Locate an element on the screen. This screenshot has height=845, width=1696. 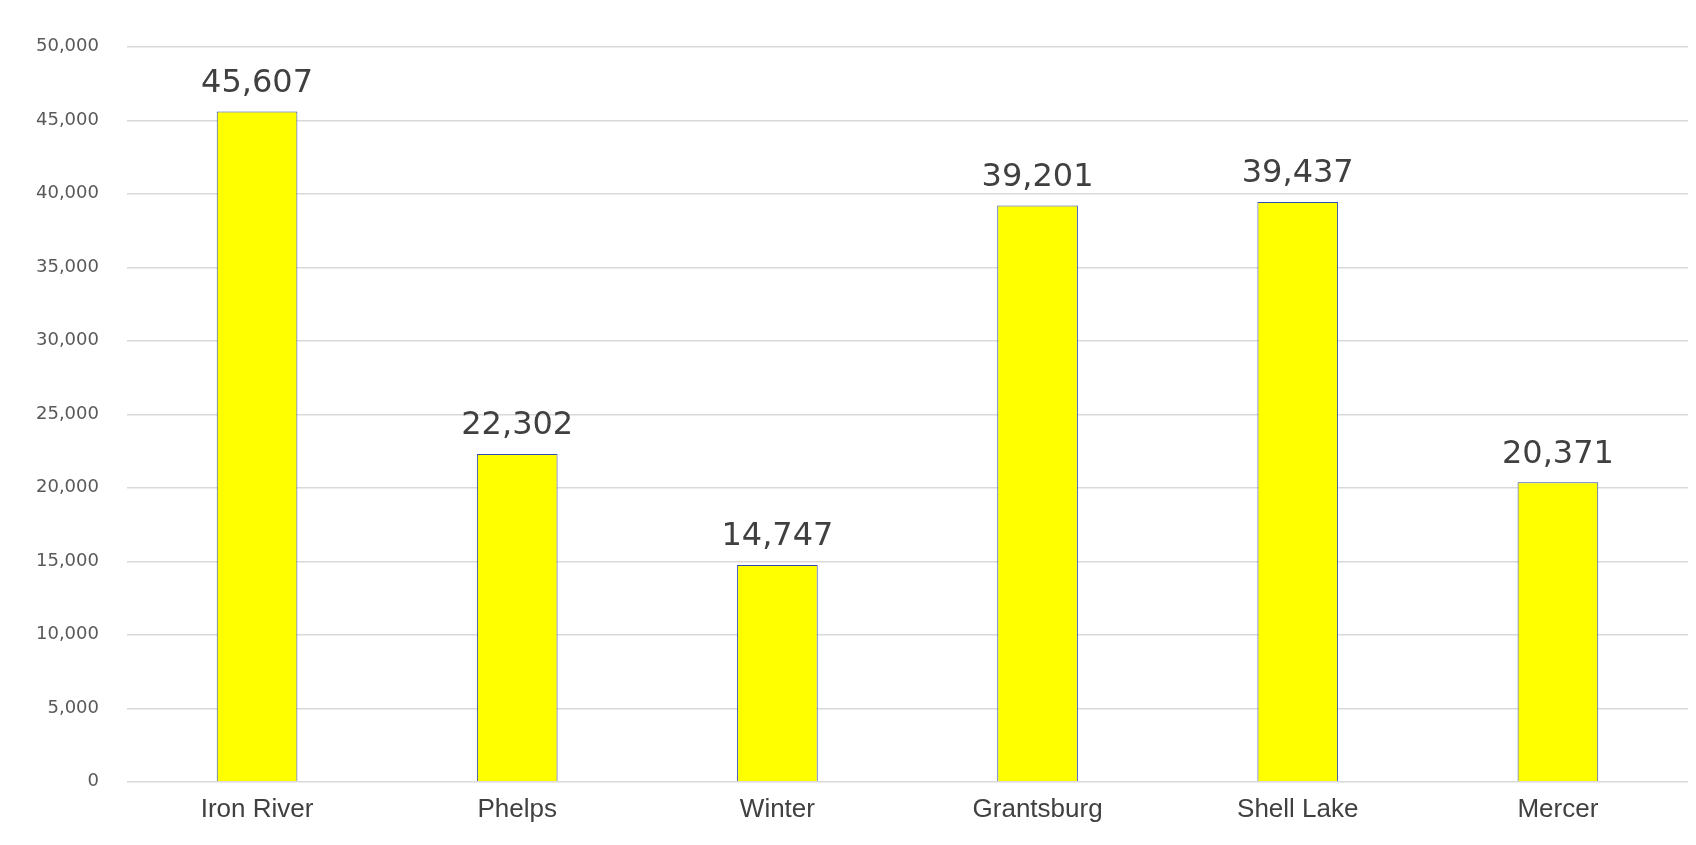
data-label: 39,437 is located at coordinates (1297, 171).